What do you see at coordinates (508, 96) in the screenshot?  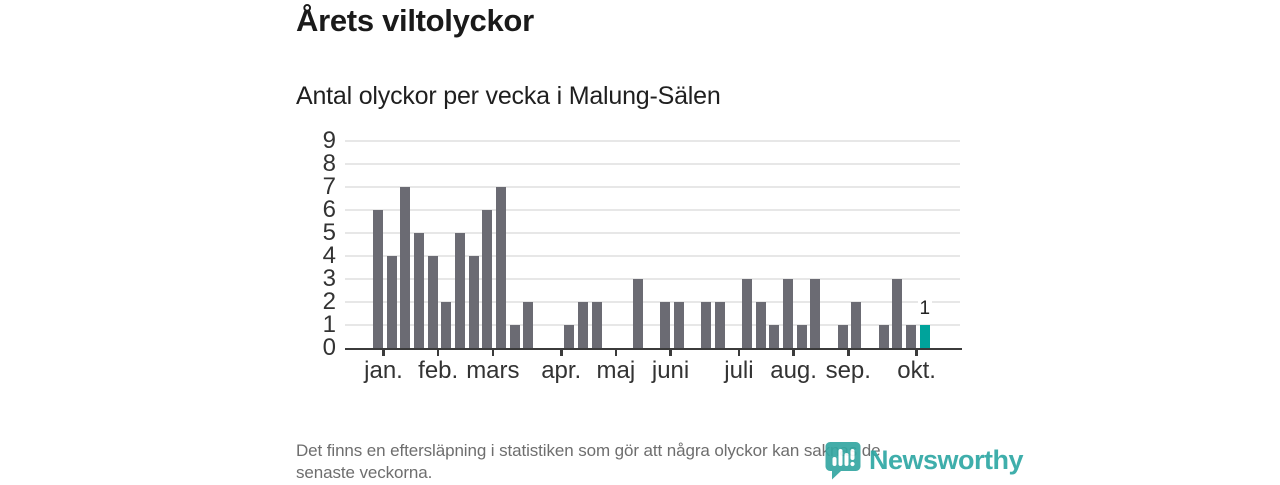 I see `chart-subtitle: Antal olyckor per vecka i Malung-Sälen` at bounding box center [508, 96].